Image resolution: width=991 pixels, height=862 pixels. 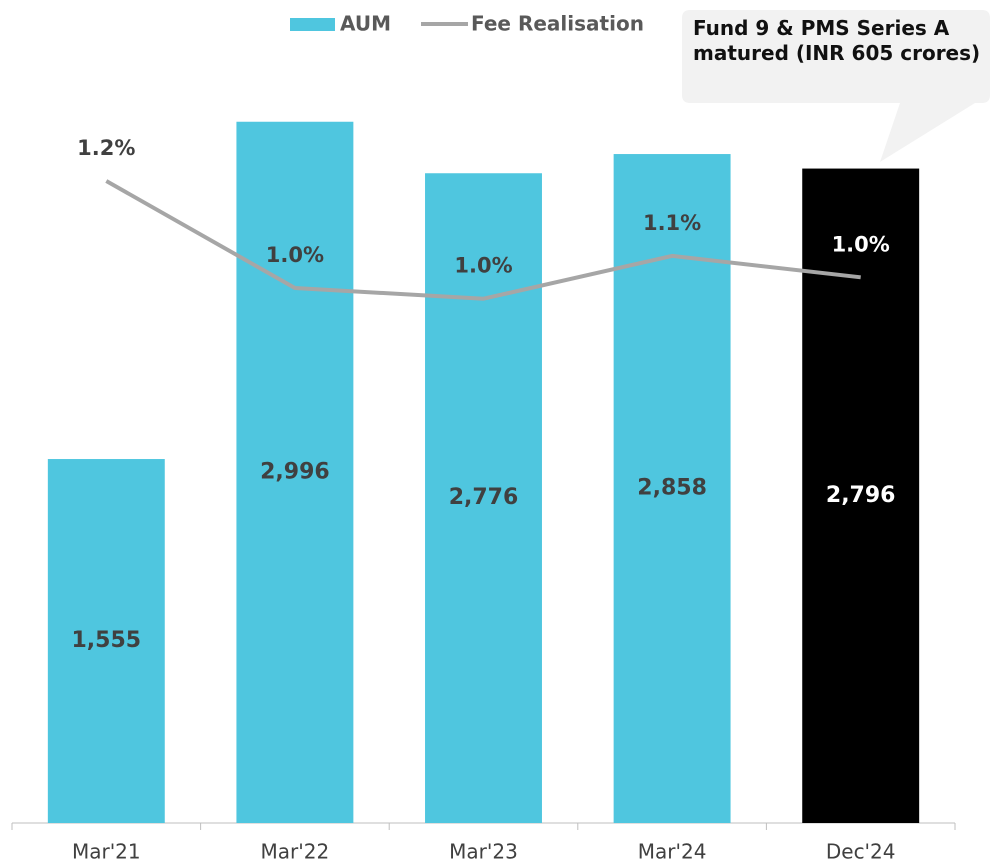 What do you see at coordinates (672, 851) in the screenshot?
I see `x-tick-label: Mar'24` at bounding box center [672, 851].